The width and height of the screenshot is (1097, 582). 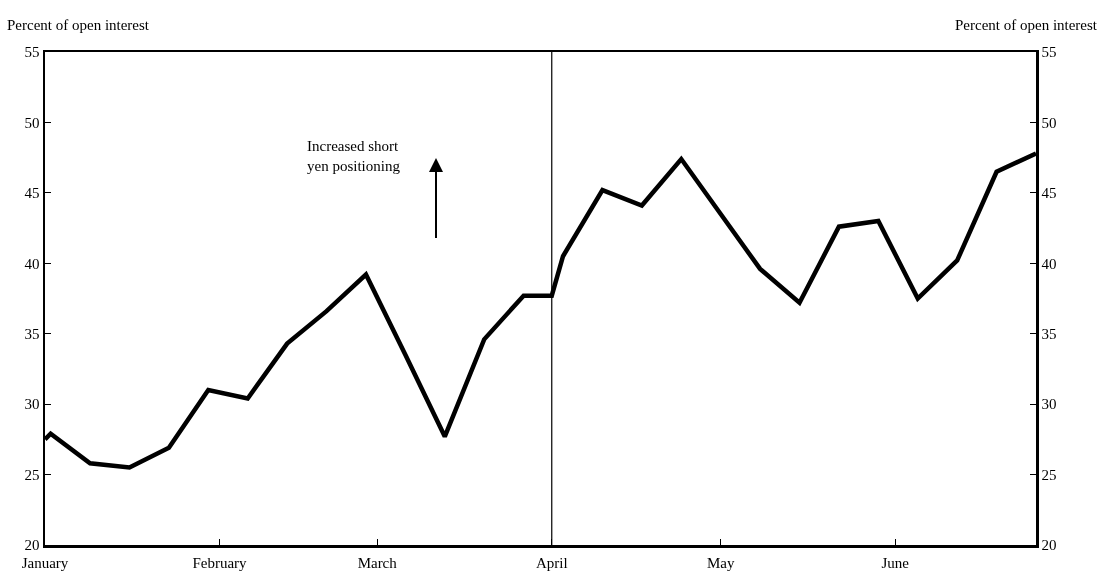 What do you see at coordinates (220, 562) in the screenshot?
I see `x-tick-label: February` at bounding box center [220, 562].